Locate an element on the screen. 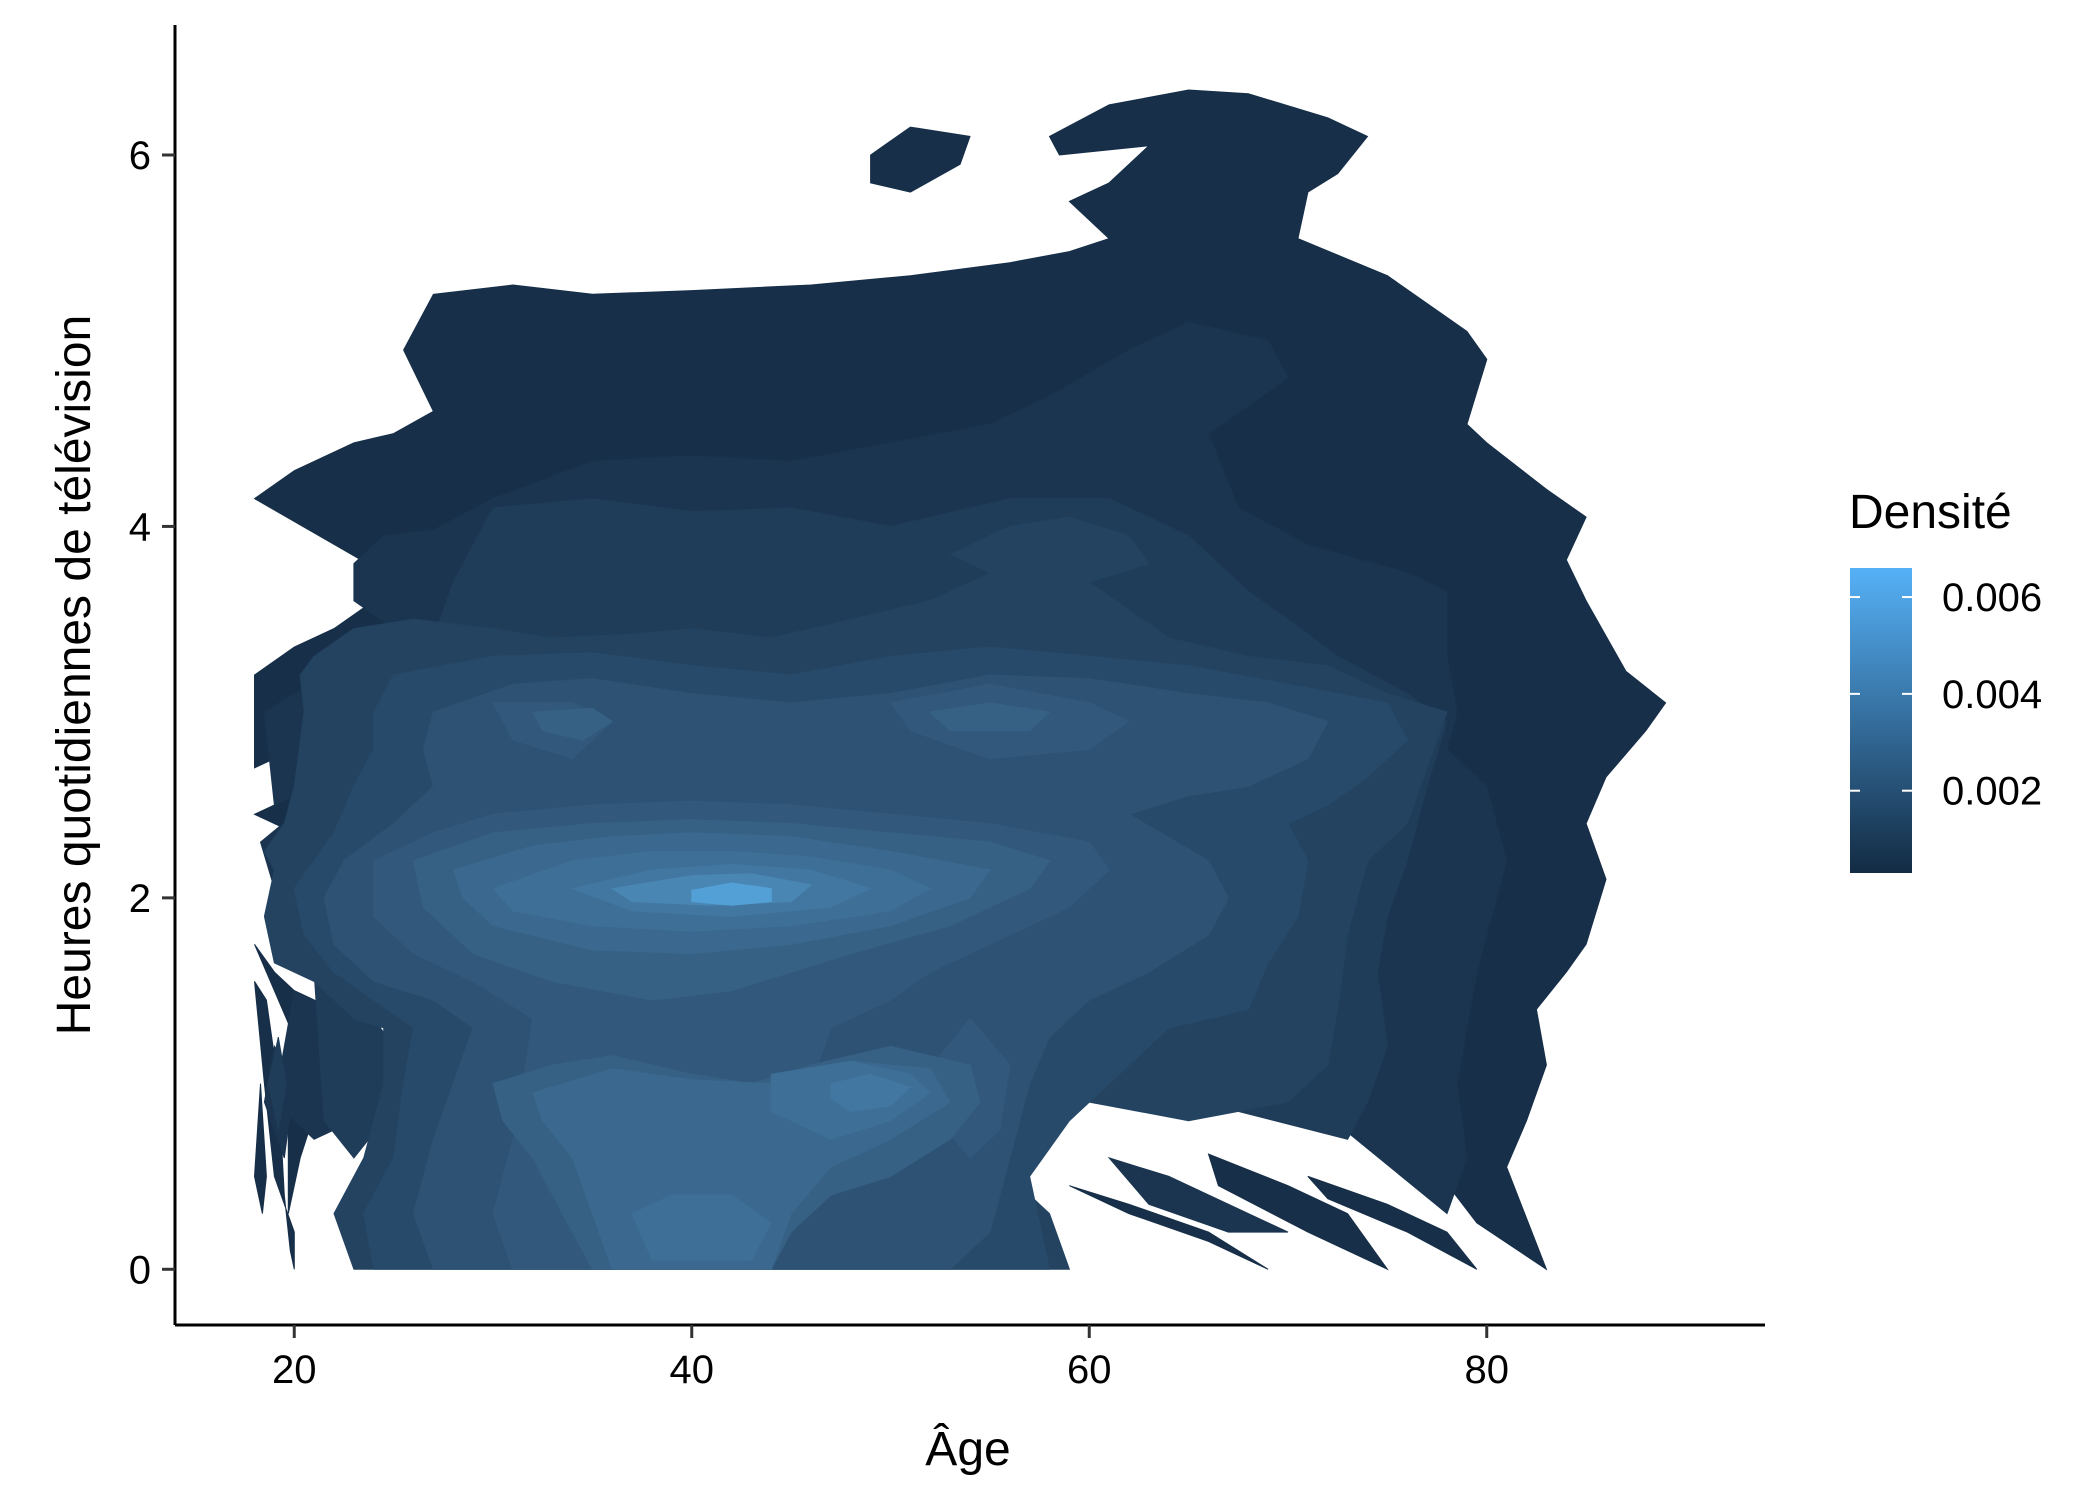 Image resolution: width=2100 pixels, height=1505 pixels. y-tick-label-6: 6 is located at coordinates (140, 156).